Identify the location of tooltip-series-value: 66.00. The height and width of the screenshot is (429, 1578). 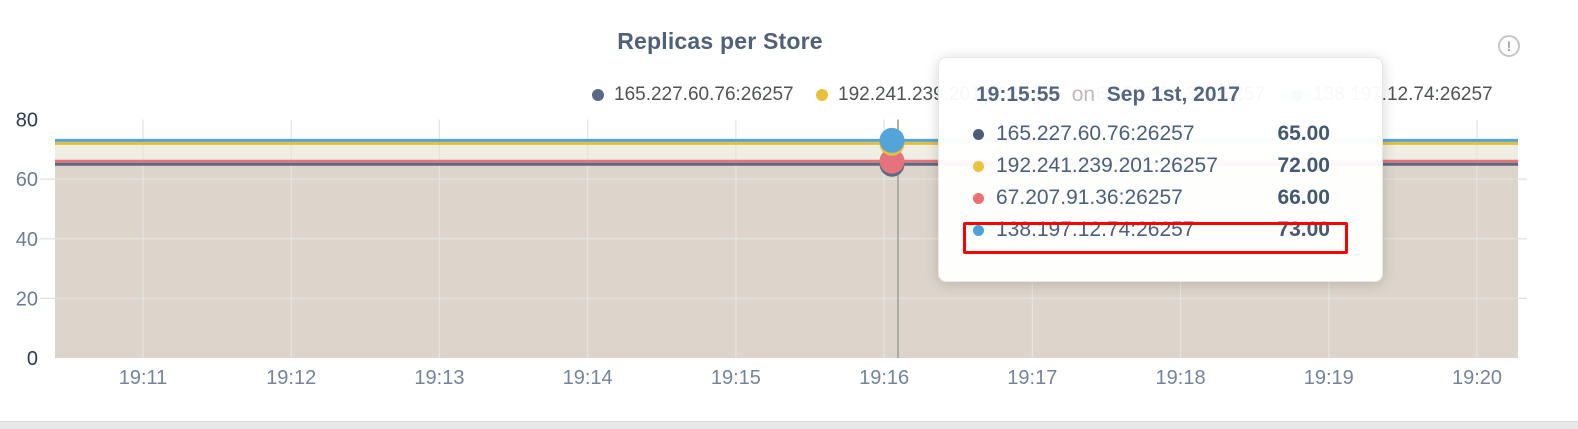
(1303, 197).